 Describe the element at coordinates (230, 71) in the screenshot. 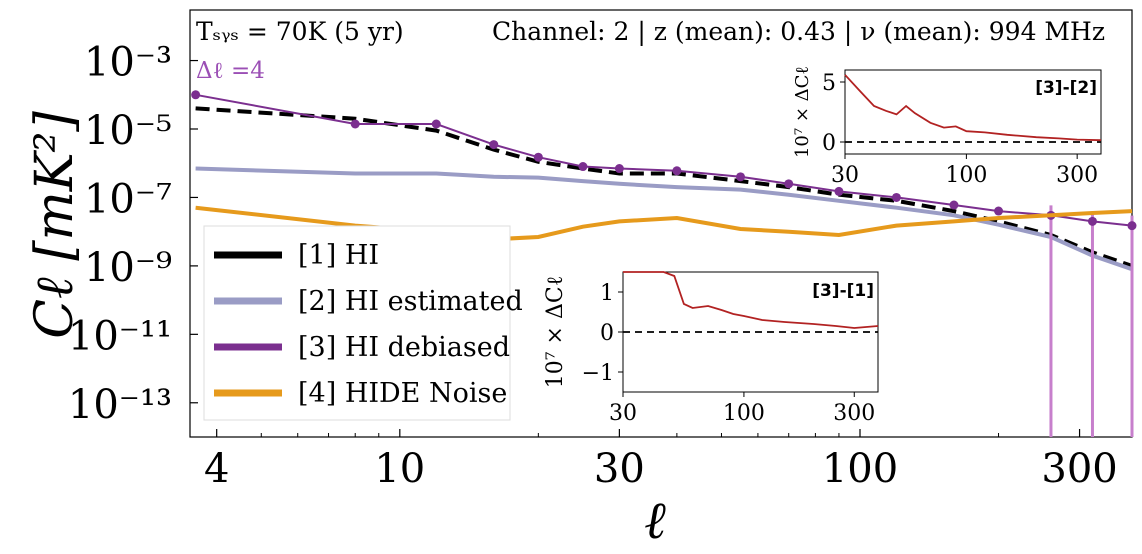

I see `delta-ell-annotation: Δℓ =4` at that location.